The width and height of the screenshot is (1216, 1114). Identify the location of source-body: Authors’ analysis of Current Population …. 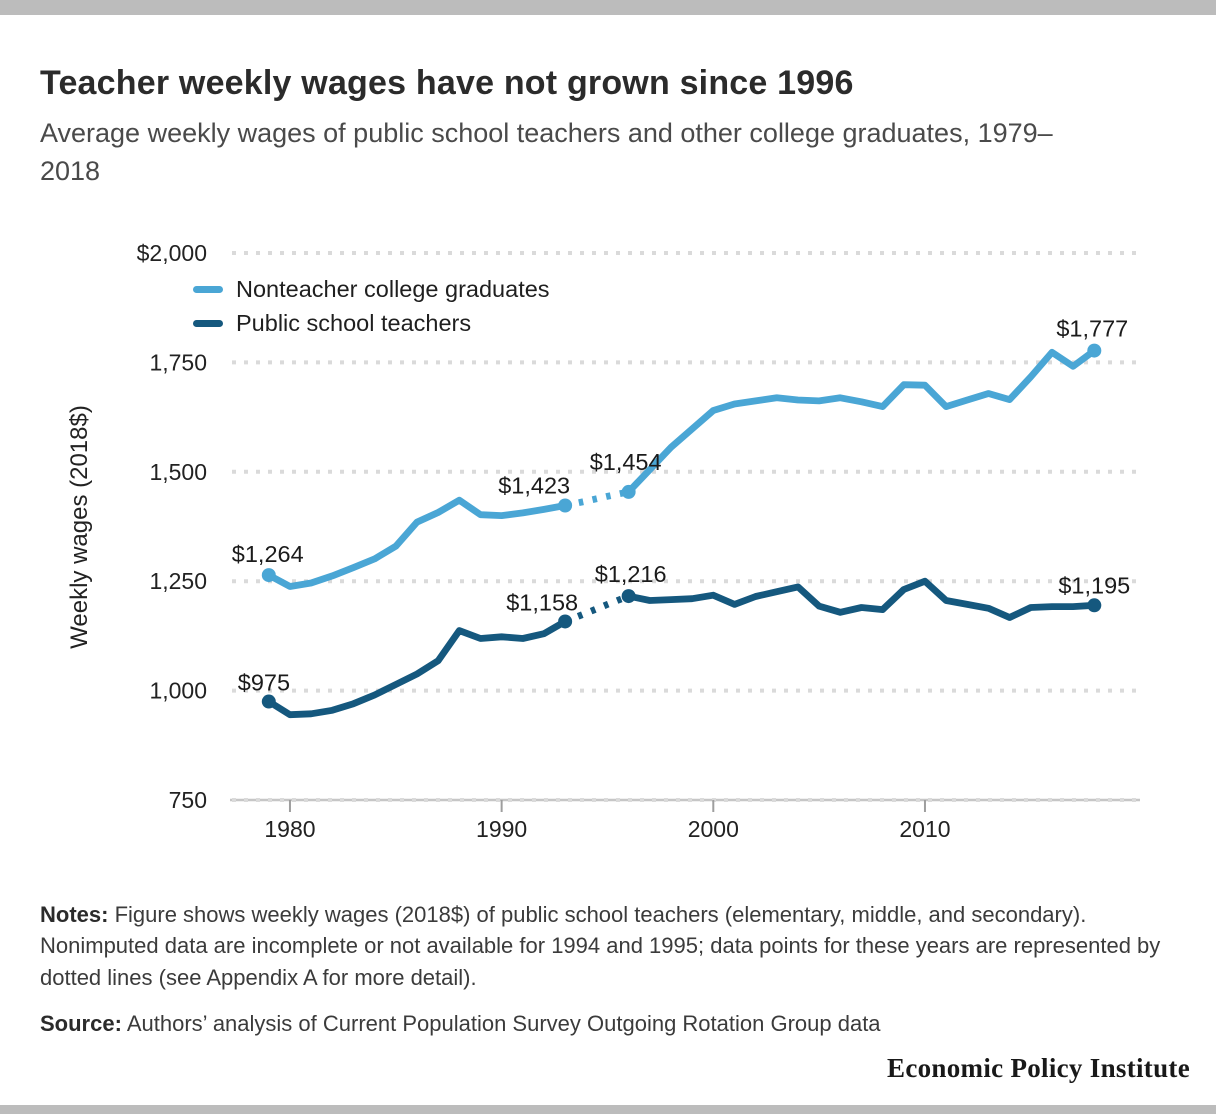
(501, 1023).